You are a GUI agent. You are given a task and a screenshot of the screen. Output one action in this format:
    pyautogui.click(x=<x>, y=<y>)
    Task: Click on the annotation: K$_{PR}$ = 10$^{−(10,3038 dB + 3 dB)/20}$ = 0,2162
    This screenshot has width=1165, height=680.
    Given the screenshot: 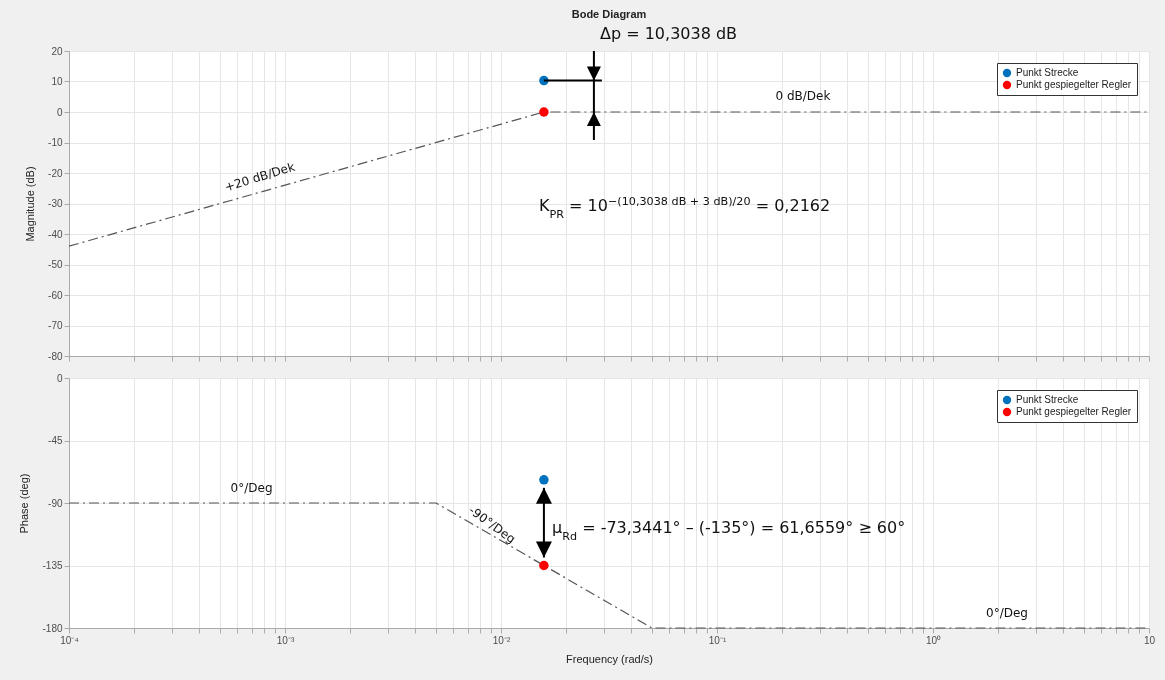 What is the action you would take?
    pyautogui.click(x=685, y=207)
    